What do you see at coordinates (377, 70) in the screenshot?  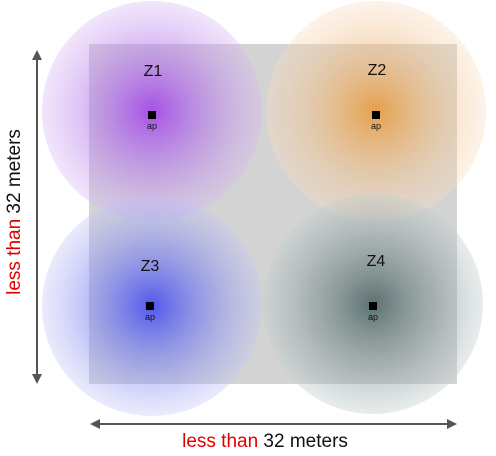 I see `zone-z2-label: Z2` at bounding box center [377, 70].